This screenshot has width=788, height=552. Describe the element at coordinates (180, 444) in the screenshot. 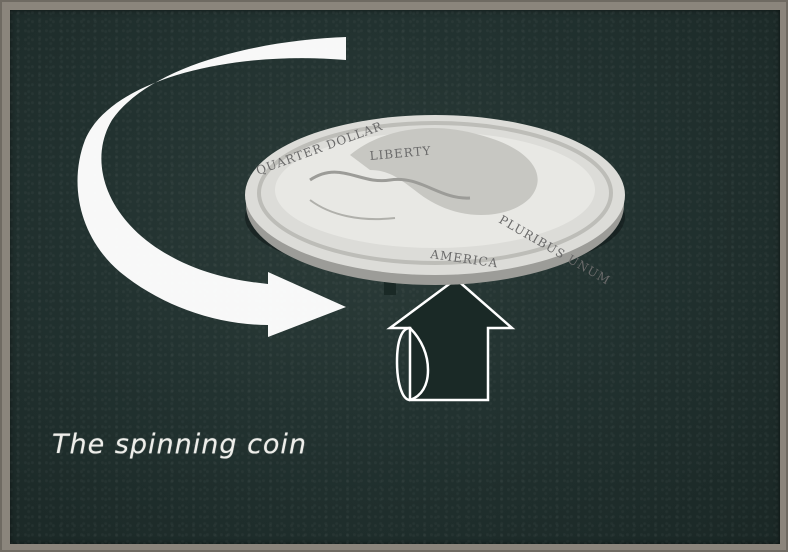

I see `caption-text: The spinning coin` at that location.